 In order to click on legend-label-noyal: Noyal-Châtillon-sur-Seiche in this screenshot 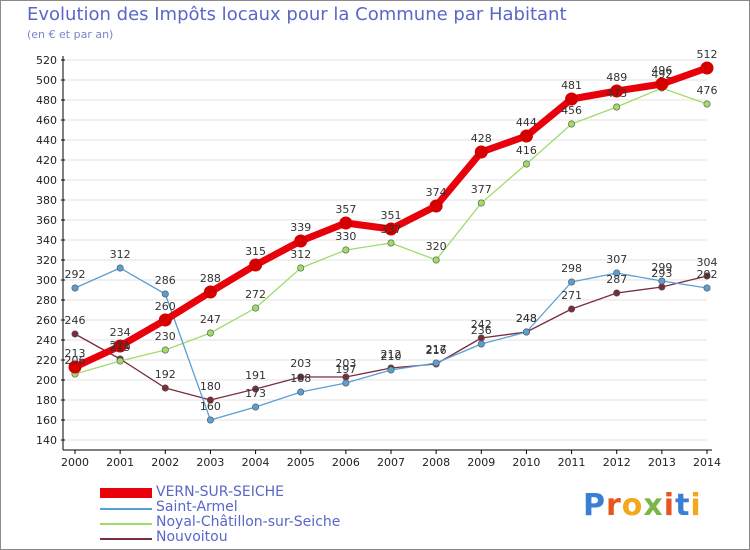, I will do `click(248, 522)`.